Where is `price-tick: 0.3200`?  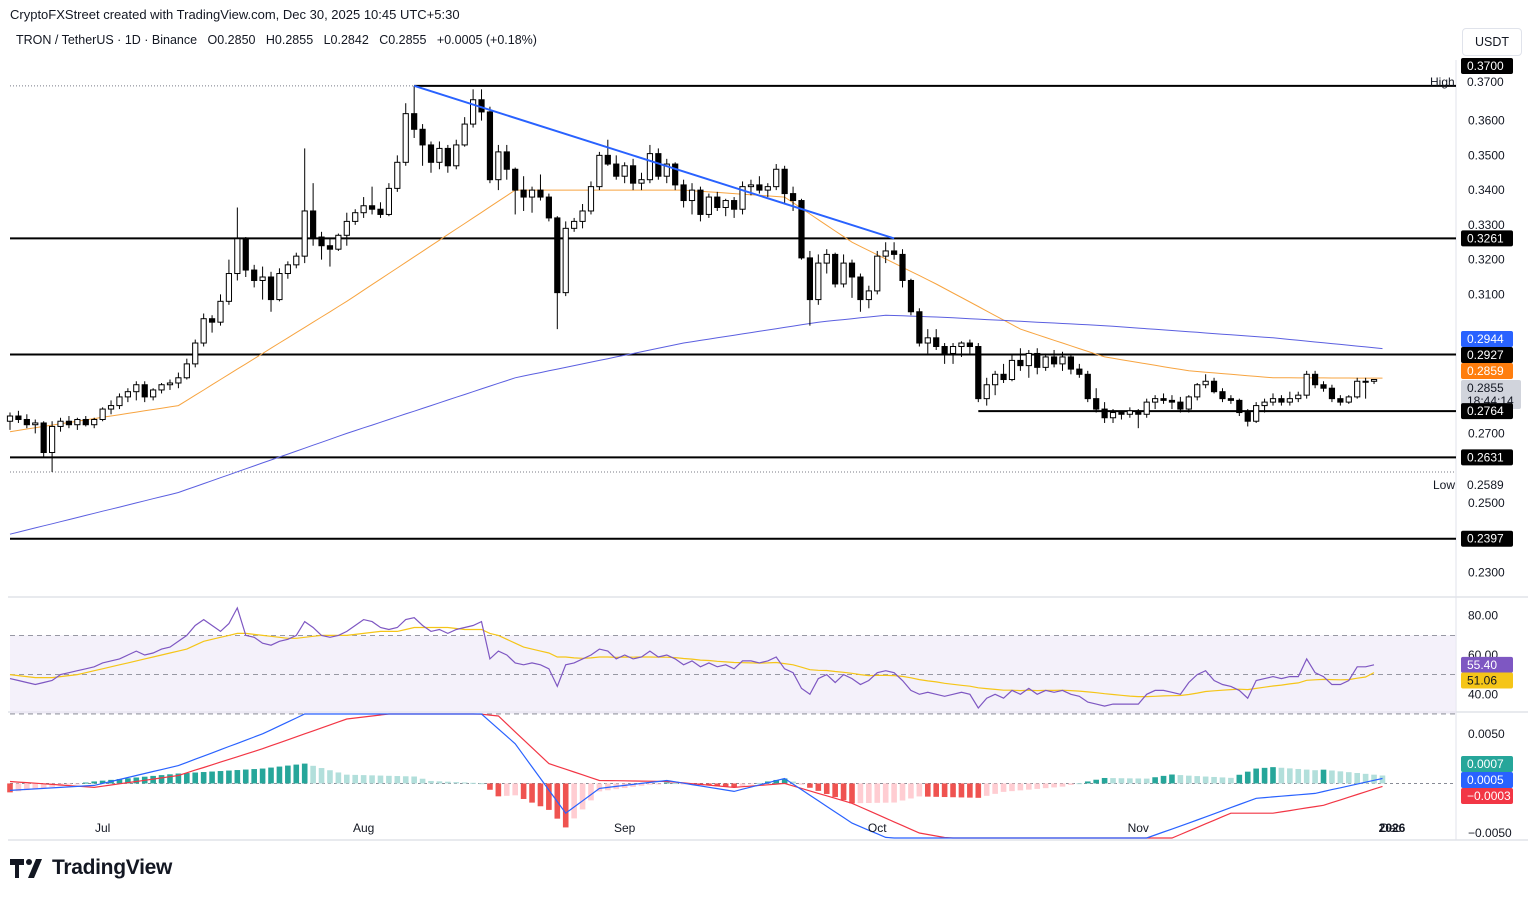 price-tick: 0.3200 is located at coordinates (1486, 260).